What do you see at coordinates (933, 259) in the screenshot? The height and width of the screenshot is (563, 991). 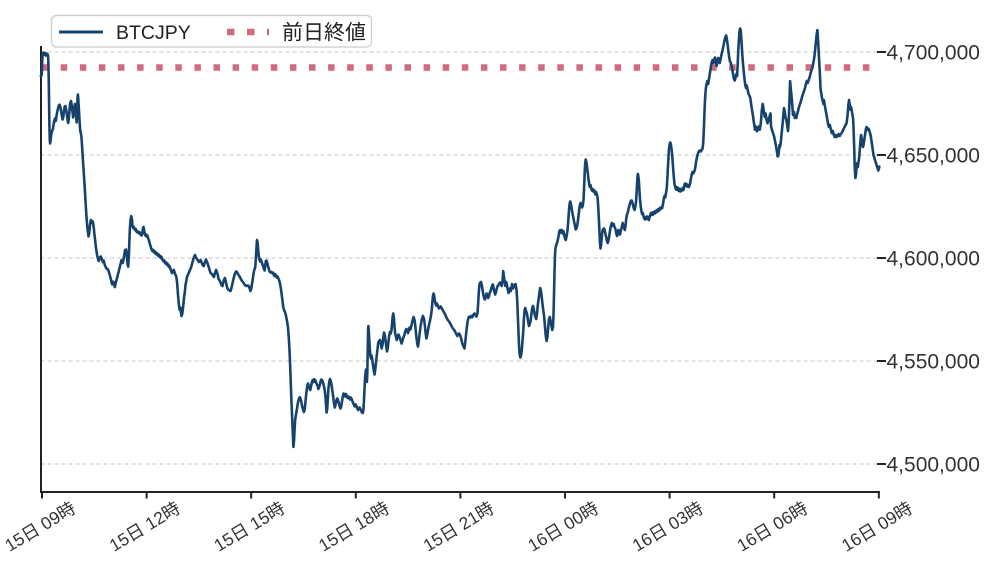 I see `svg-text: 4,600,000` at bounding box center [933, 259].